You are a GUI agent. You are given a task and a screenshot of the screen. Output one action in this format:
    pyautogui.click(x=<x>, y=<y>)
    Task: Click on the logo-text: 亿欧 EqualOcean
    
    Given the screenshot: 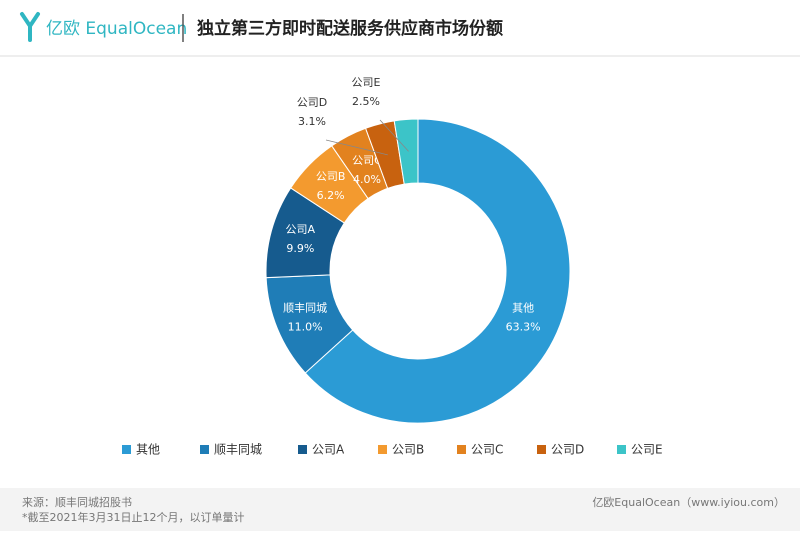 What is the action you would take?
    pyautogui.click(x=116, y=29)
    